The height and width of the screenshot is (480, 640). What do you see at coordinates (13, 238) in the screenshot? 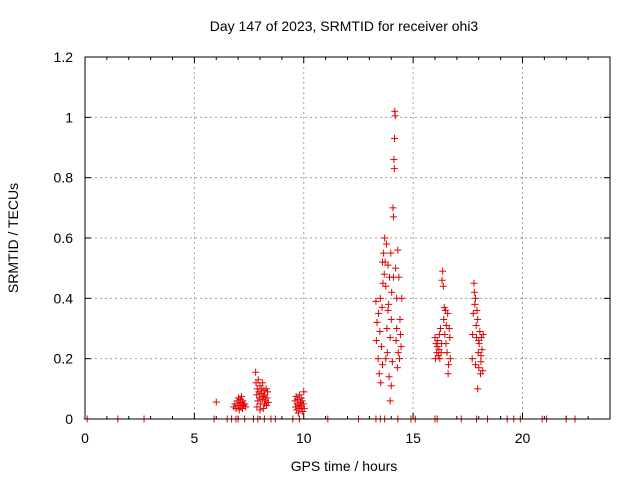
I see `y-axis-label: SRMTID / TECUs` at bounding box center [13, 238].